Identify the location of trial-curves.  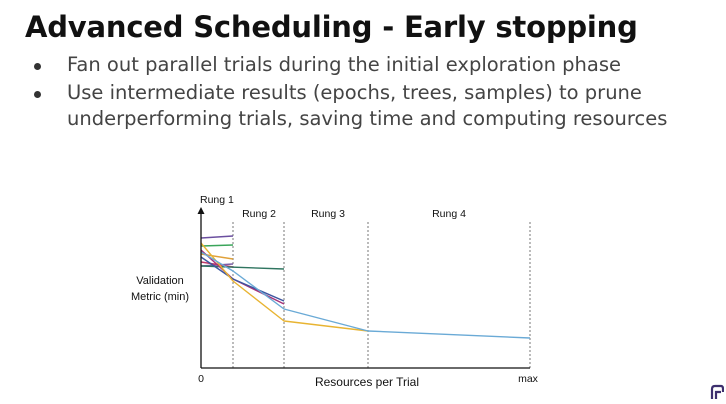
(365, 287).